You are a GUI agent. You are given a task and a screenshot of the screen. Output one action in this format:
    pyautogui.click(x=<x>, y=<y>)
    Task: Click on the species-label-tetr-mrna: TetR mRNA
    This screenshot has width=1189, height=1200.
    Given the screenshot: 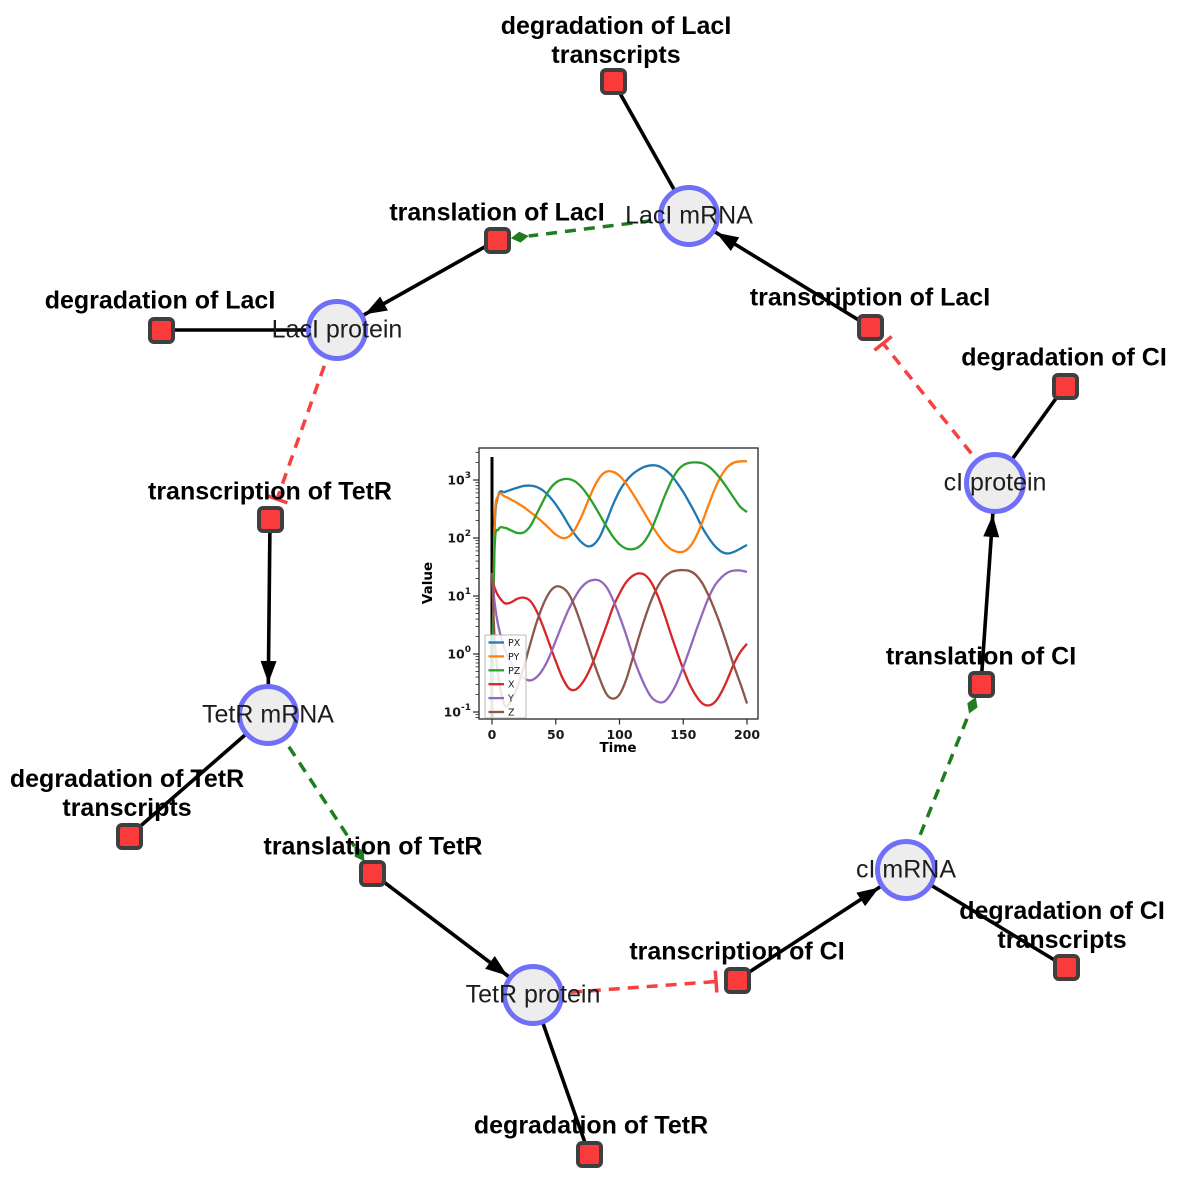 What is the action you would take?
    pyautogui.click(x=268, y=714)
    